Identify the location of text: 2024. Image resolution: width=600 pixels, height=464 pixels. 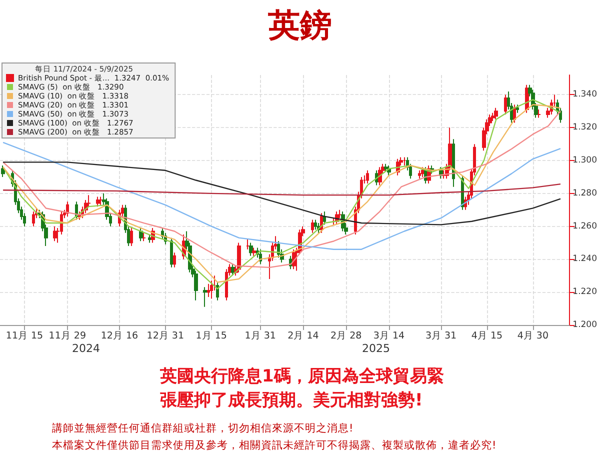
(86, 348).